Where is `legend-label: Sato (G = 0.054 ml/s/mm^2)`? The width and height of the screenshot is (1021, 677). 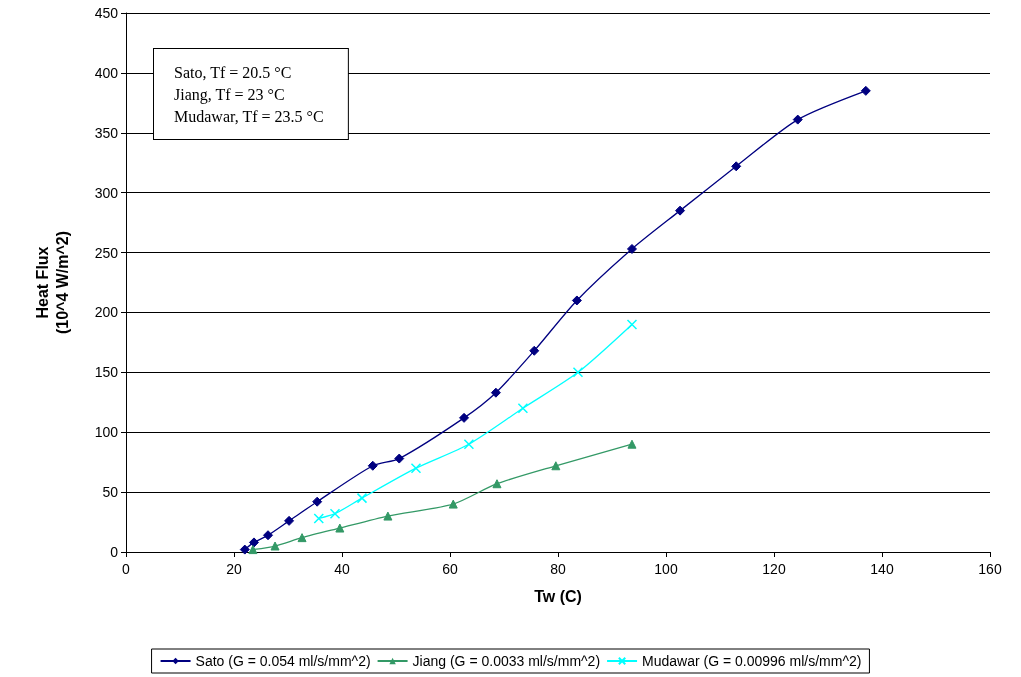
legend-label: Sato (G = 0.054 ml/s/mm^2) is located at coordinates (283, 661).